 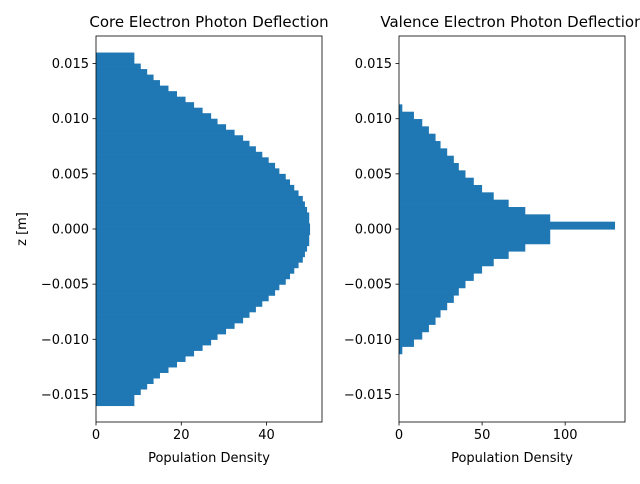 I want to click on y-tick-label: −0.010, so click(x=368, y=340).